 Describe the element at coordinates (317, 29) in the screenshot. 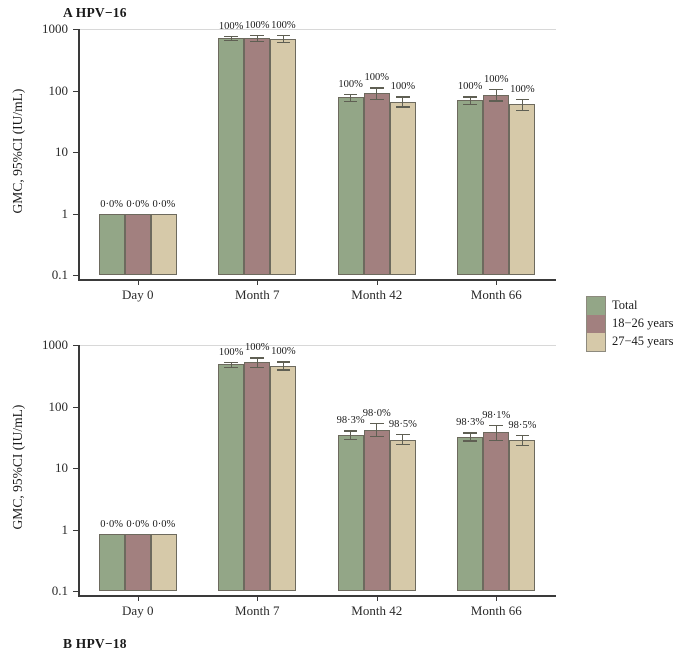

I see `plot-frame-top` at that location.